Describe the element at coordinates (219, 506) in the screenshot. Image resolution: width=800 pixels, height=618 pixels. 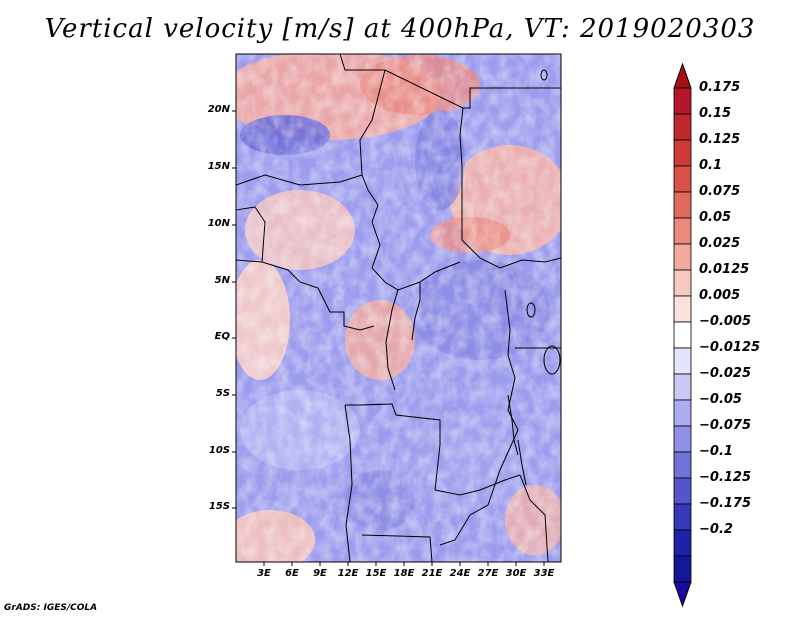
I see `lat-label: 15S` at that location.